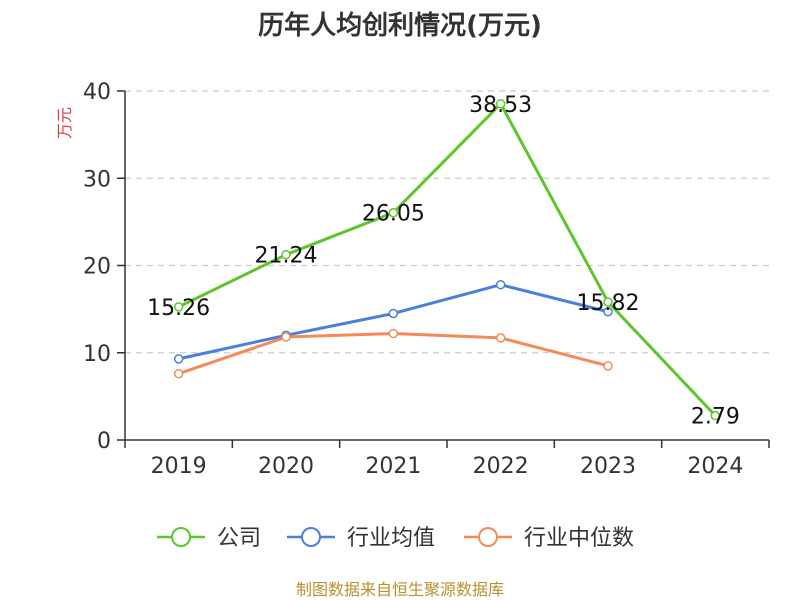 Image resolution: width=800 pixels, height=600 pixels. What do you see at coordinates (608, 466) in the screenshot?
I see `x-tick-label: 2023` at bounding box center [608, 466].